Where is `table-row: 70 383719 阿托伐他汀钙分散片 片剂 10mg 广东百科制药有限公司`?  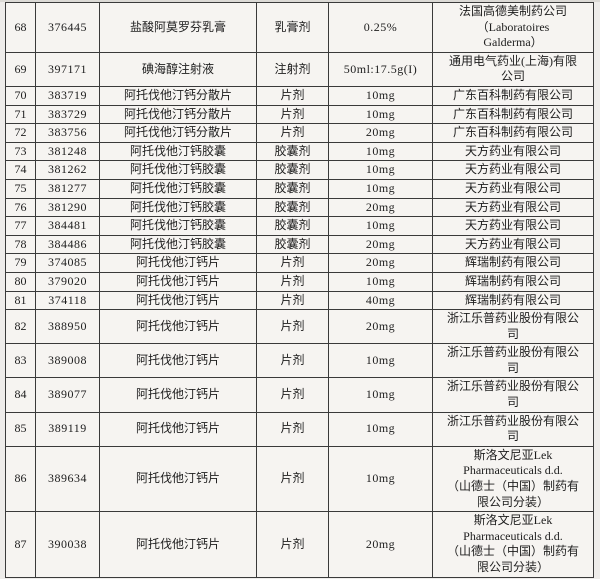
table-row: 70 383719 阿托伐他汀钙分散片 片剂 10mg 广东百科制药有限公司 is located at coordinates (299, 95).